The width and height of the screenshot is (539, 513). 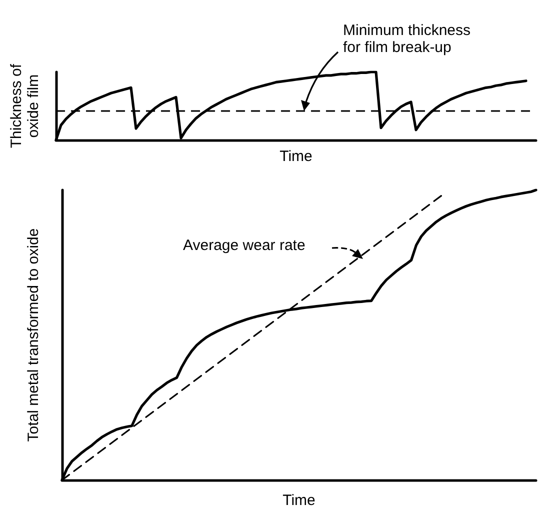 I want to click on y-axis-title: Total metal transformed to oxide, so click(x=33, y=335).